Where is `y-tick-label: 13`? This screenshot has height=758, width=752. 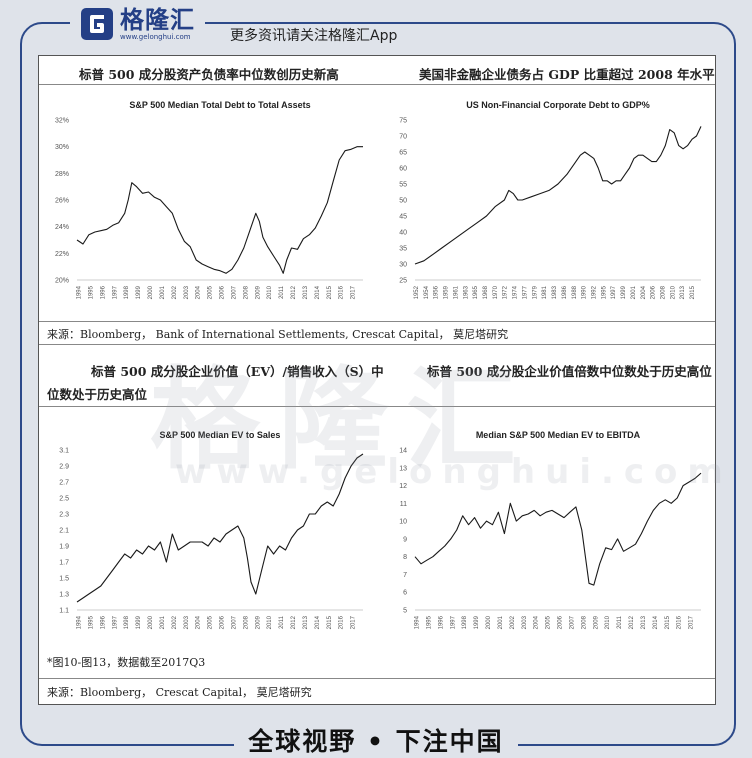
y-tick-label: 13 is located at coordinates (403, 468).